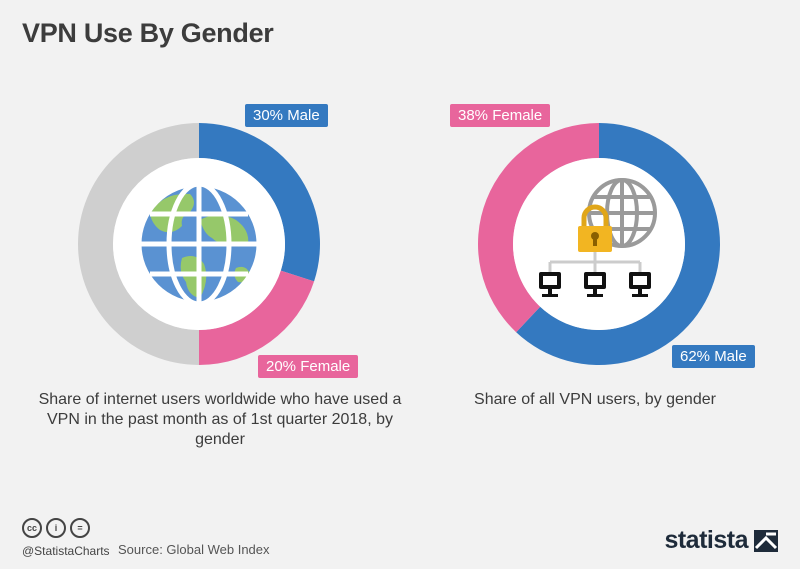  What do you see at coordinates (199, 244) in the screenshot?
I see `globe-icon` at bounding box center [199, 244].